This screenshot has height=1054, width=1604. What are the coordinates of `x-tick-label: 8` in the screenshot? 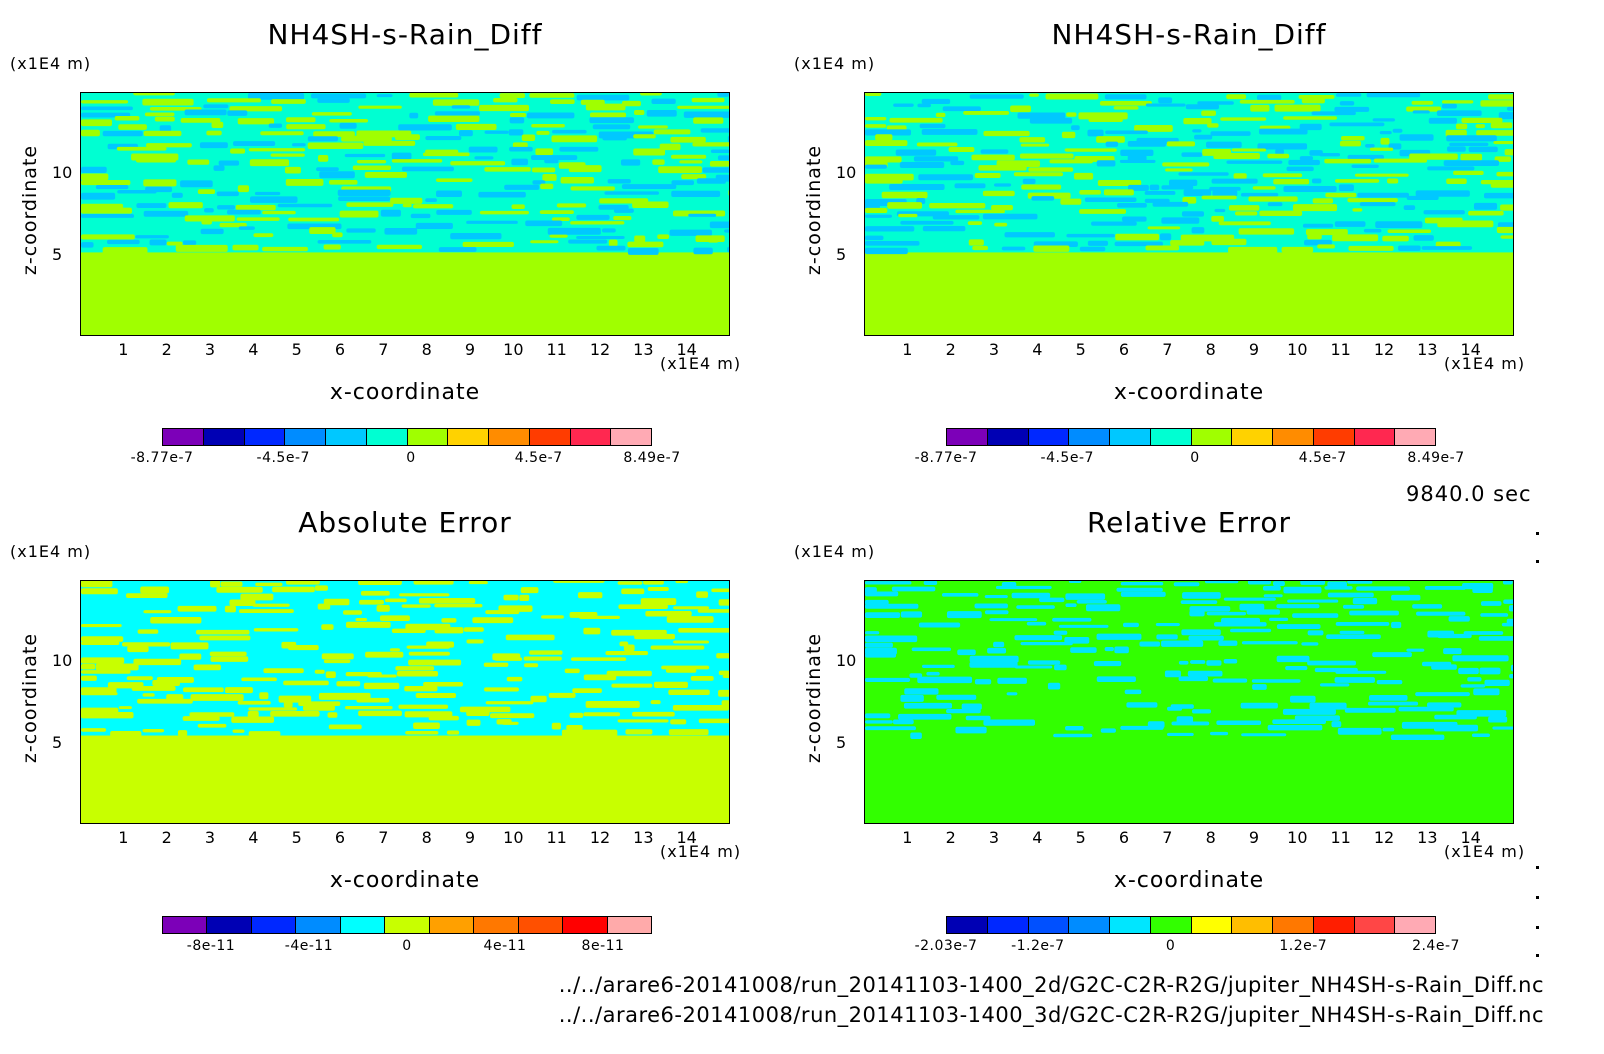 It's located at (426, 349).